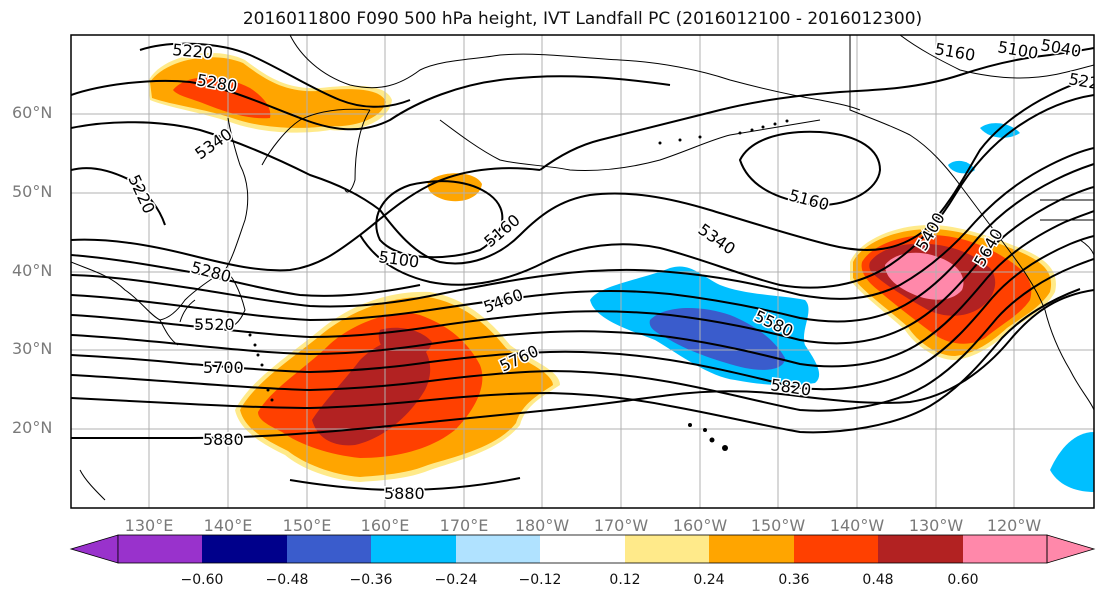 The width and height of the screenshot is (1105, 601). What do you see at coordinates (794, 580) in the screenshot?
I see `colorbar-tick-label: 0.36` at bounding box center [794, 580].